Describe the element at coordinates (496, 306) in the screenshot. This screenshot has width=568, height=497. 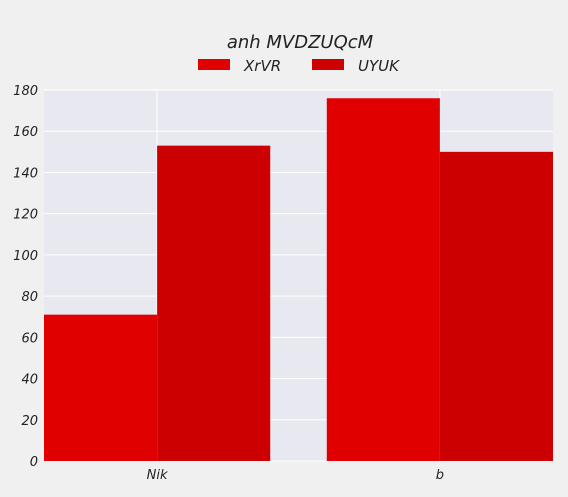
I see `bar-UYUK-b` at that location.